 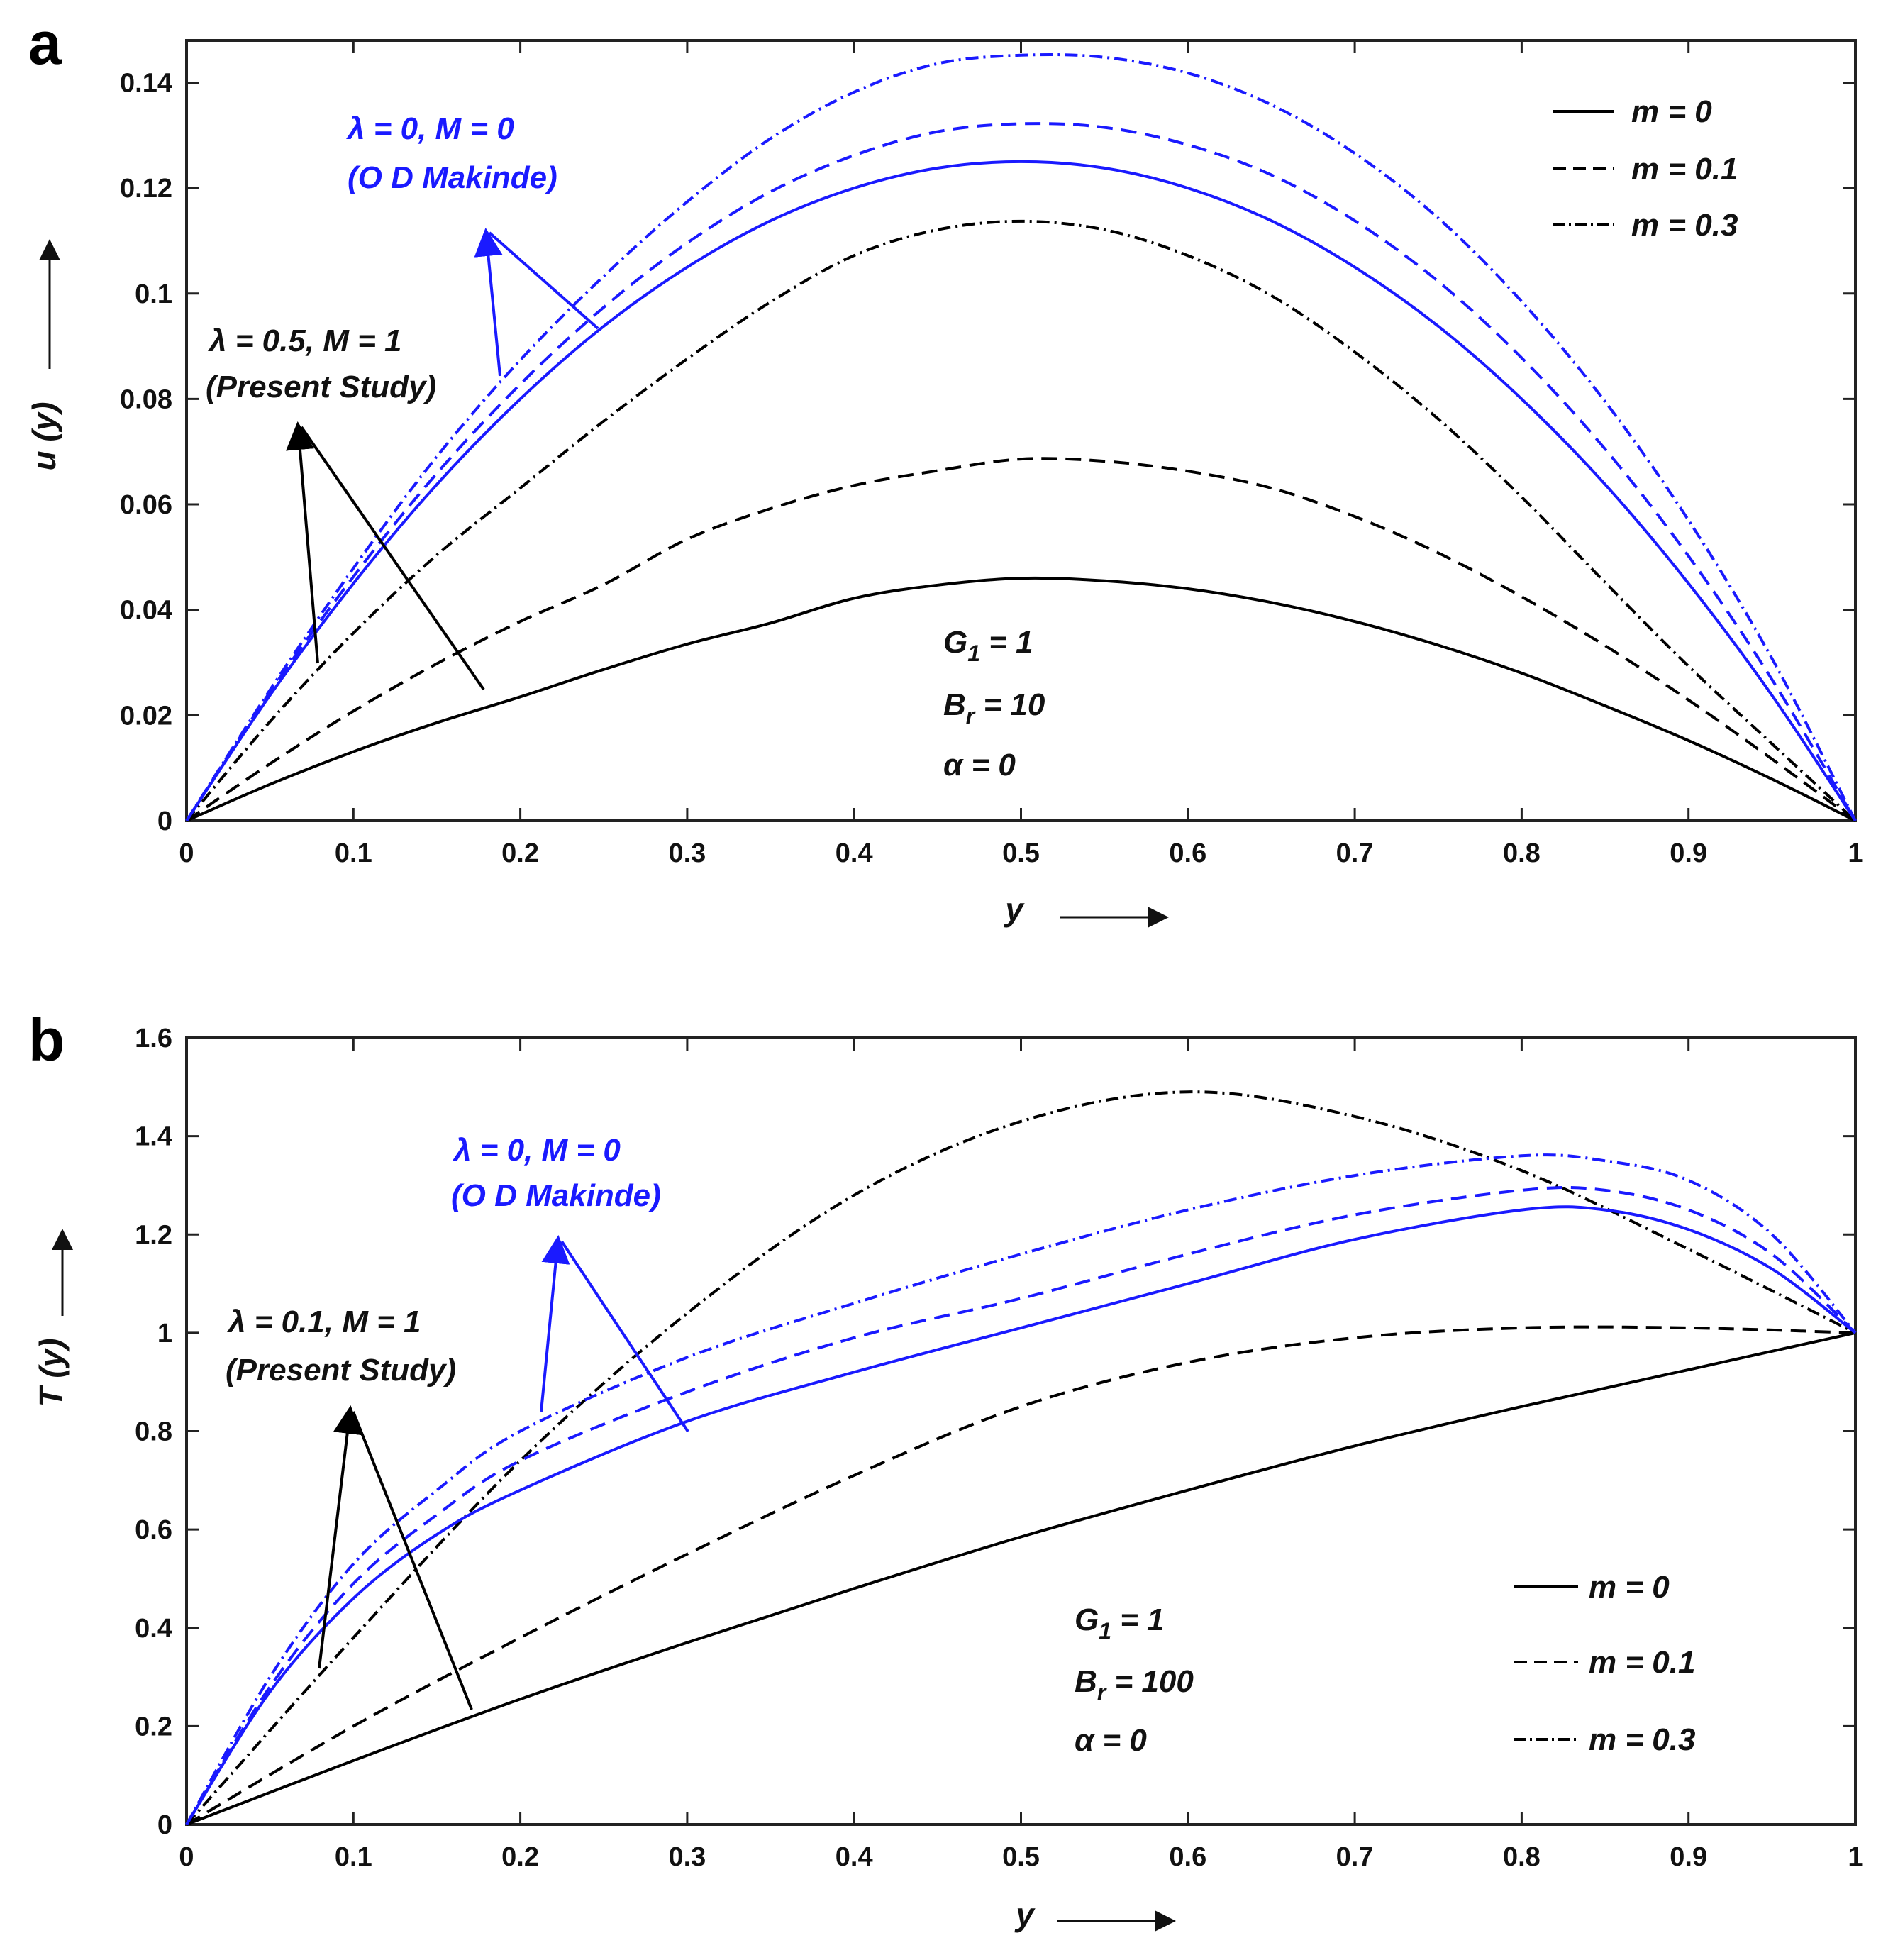 I want to click on x-axis-label-b: y, so click(x=1025, y=1914).